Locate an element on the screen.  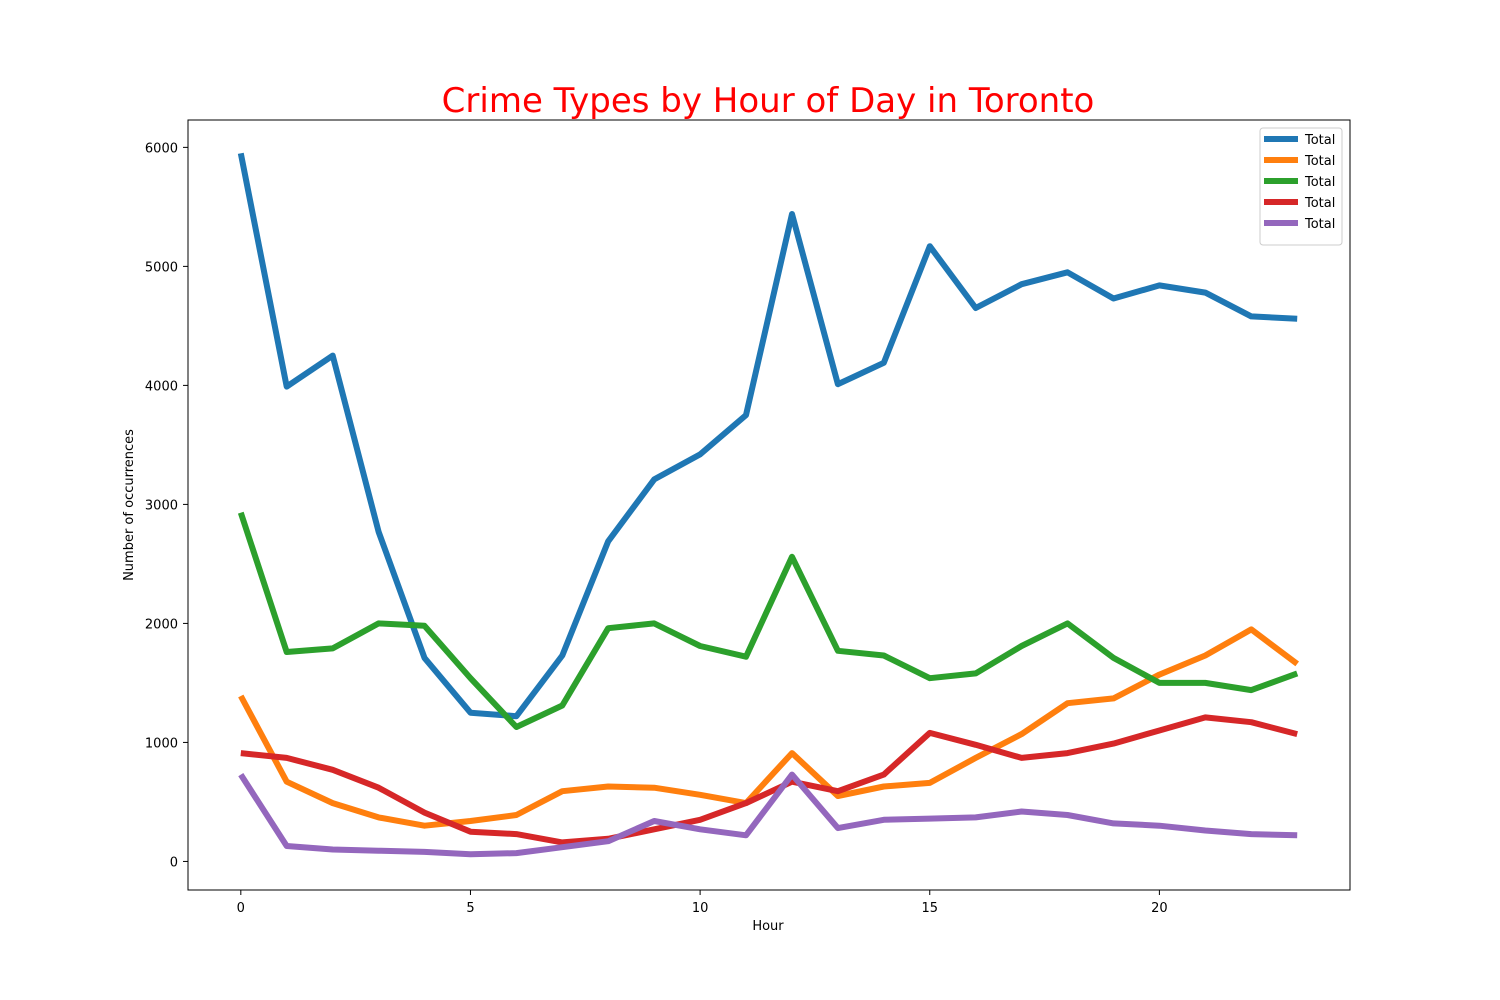
y-axis-ticks: 0 1000 2000 3000 4000 5000 6000 is located at coordinates (166, 505).